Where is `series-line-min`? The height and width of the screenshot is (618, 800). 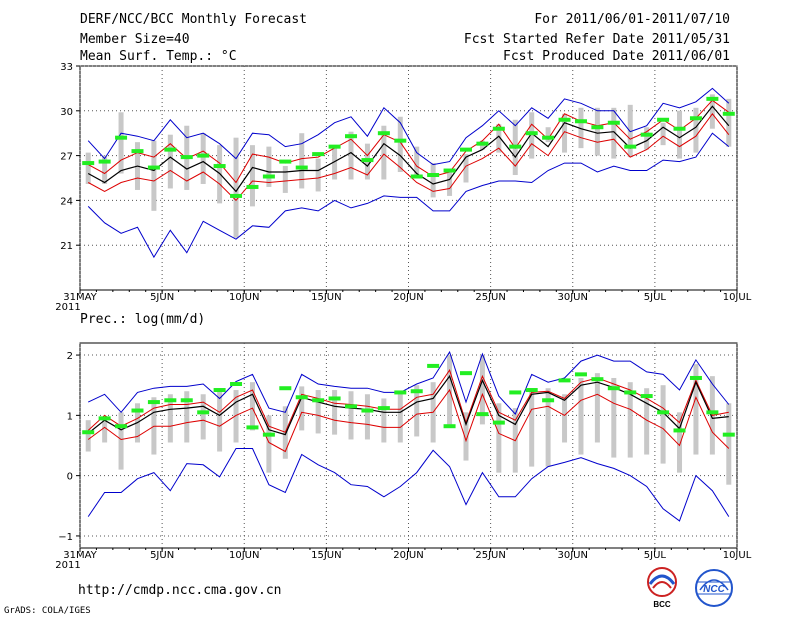 series-line-min is located at coordinates (408, 485).